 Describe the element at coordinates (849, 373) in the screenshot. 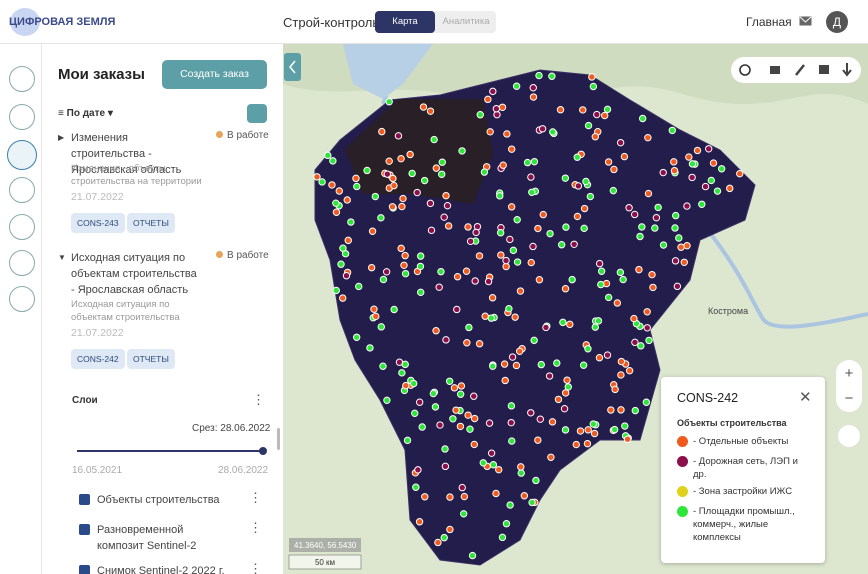

I see `zoom-in: +` at that location.